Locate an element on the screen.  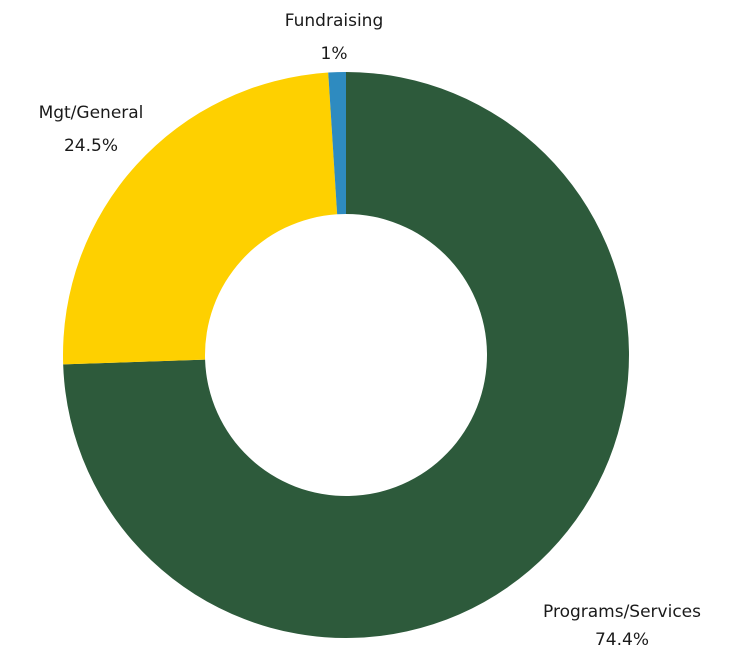
slice-name-fundraising: Fundraising is located at coordinates (334, 21).